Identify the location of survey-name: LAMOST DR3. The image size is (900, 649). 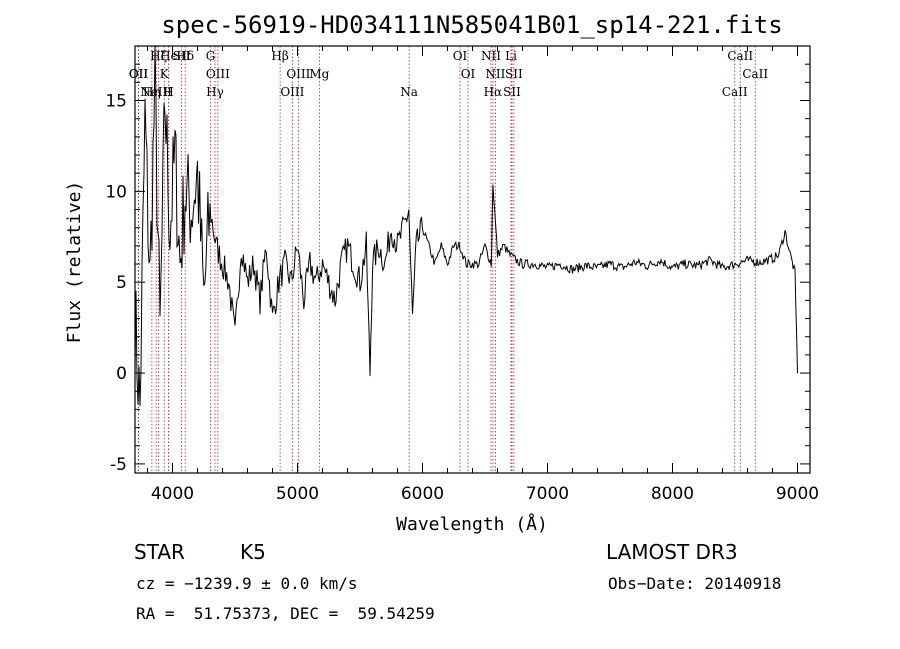
(672, 552).